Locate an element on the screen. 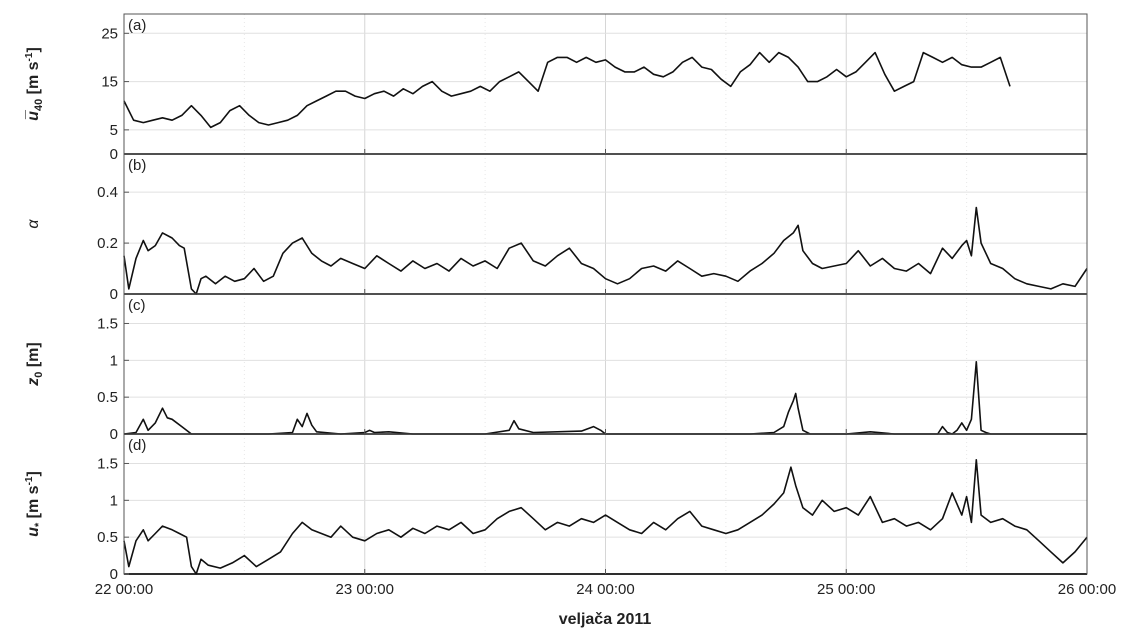 Image resolution: width=1129 pixels, height=630 pixels. x-axis-label: veljača 2011 is located at coordinates (605, 619).